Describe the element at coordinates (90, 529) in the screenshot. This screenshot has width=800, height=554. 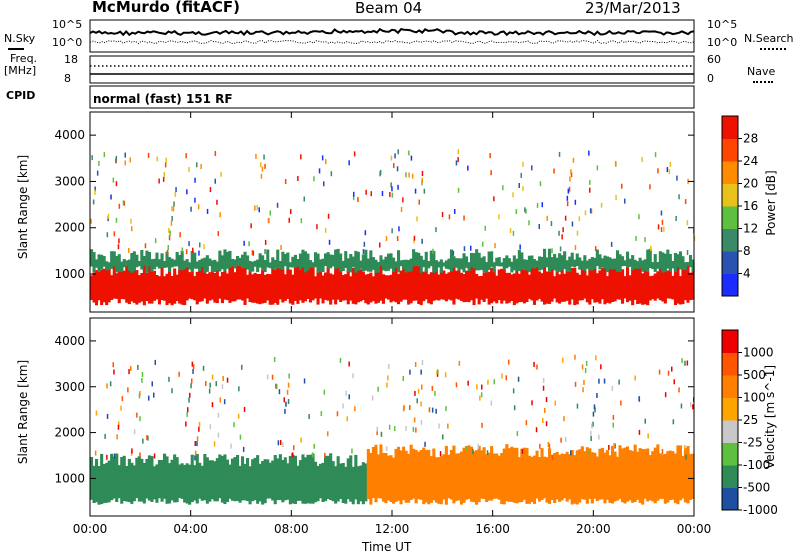
I see `xtick-label: 00:00` at that location.